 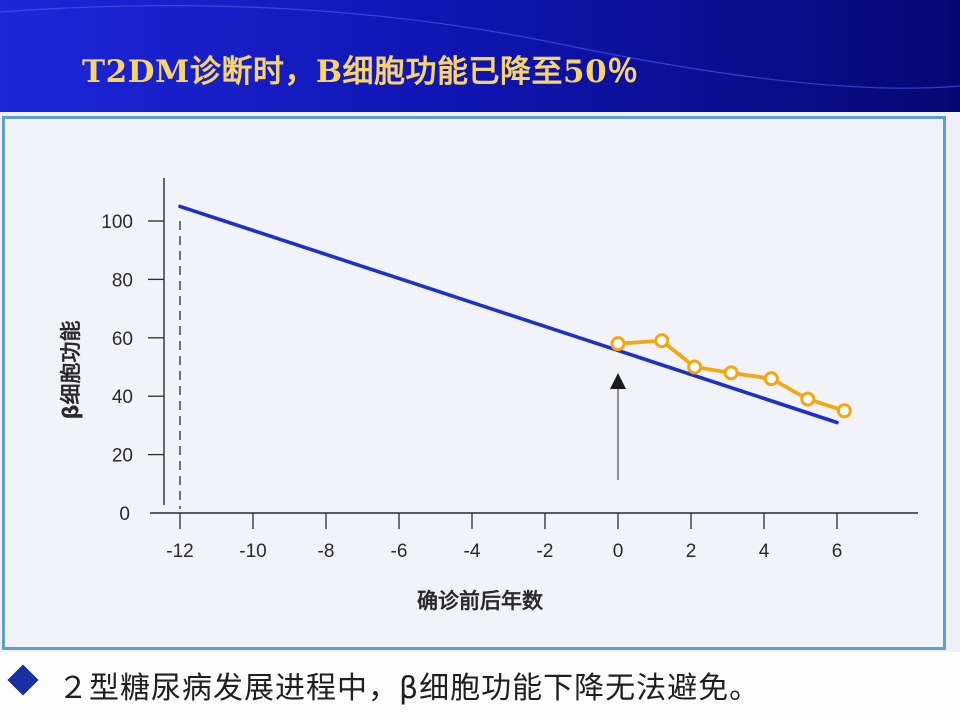 What do you see at coordinates (122, 280) in the screenshot?
I see `y-tick-label: 80` at bounding box center [122, 280].